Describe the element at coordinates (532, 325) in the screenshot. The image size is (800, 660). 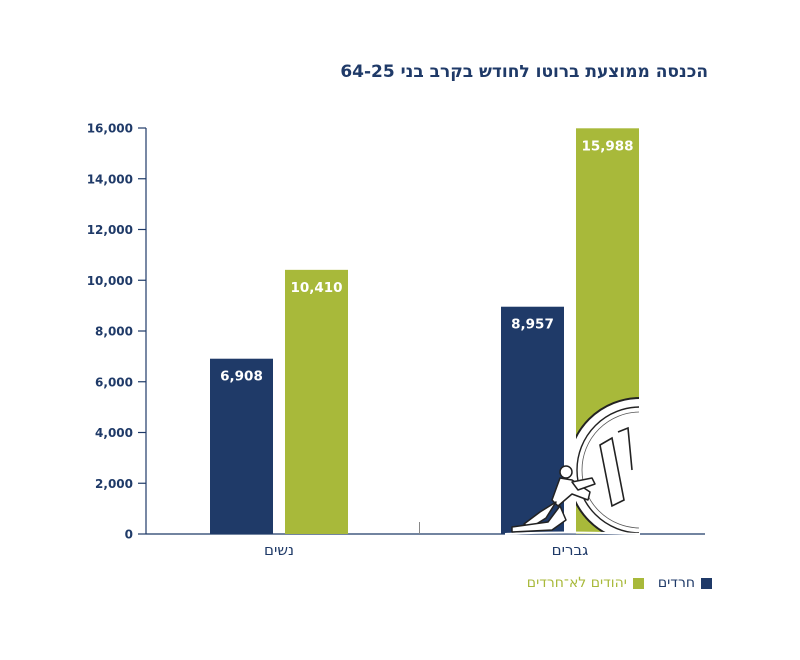
I see `bar-value-label: 8,957` at that location.